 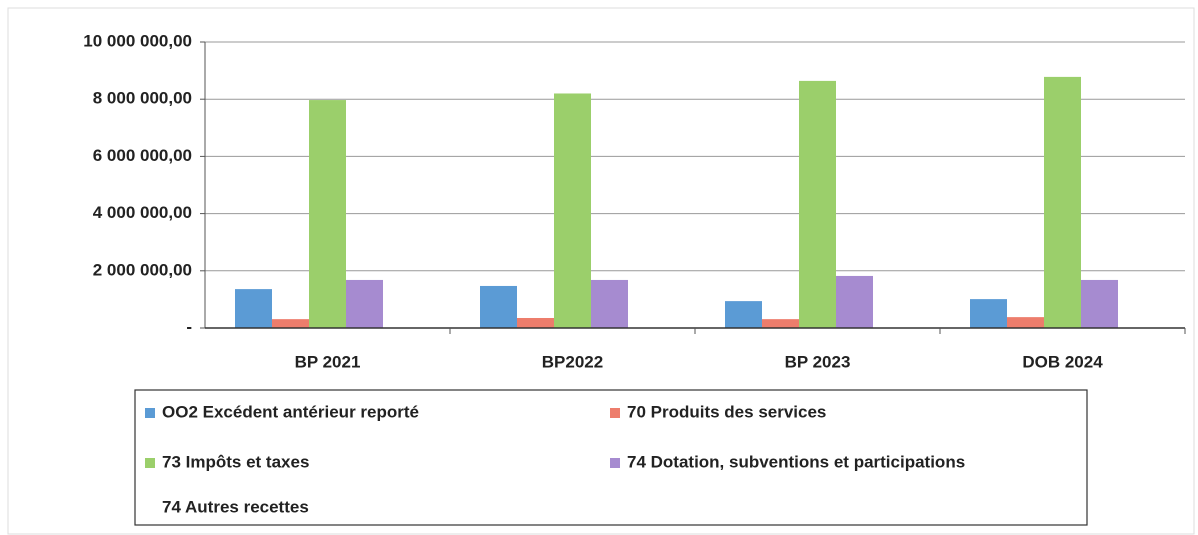 I want to click on y-tick-label: -, so click(x=189, y=326).